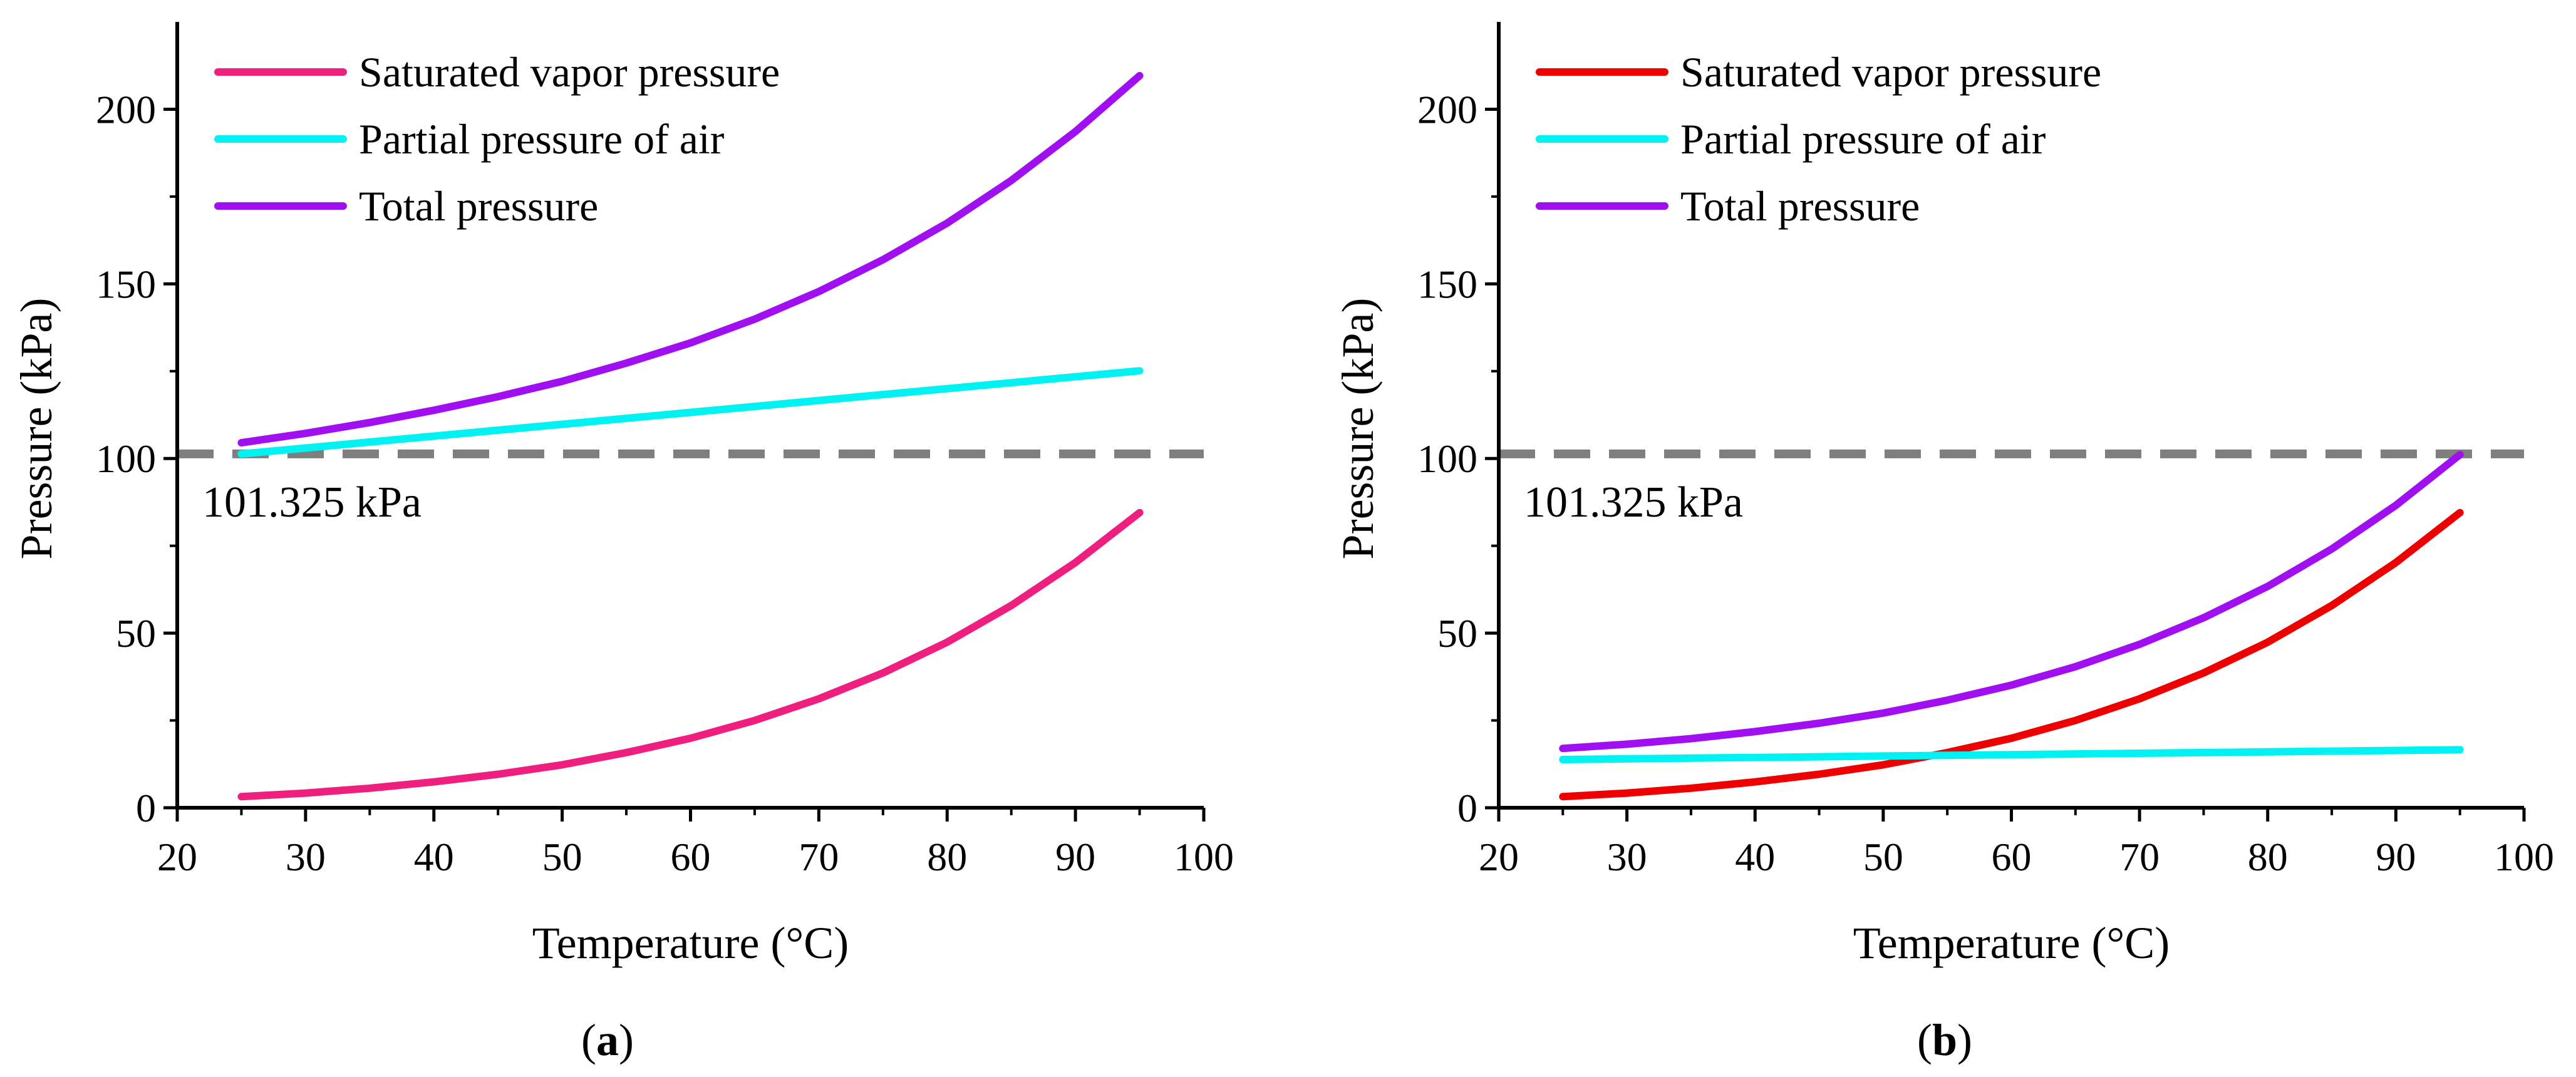  I want to click on panel-caption: (a), so click(607, 1040).